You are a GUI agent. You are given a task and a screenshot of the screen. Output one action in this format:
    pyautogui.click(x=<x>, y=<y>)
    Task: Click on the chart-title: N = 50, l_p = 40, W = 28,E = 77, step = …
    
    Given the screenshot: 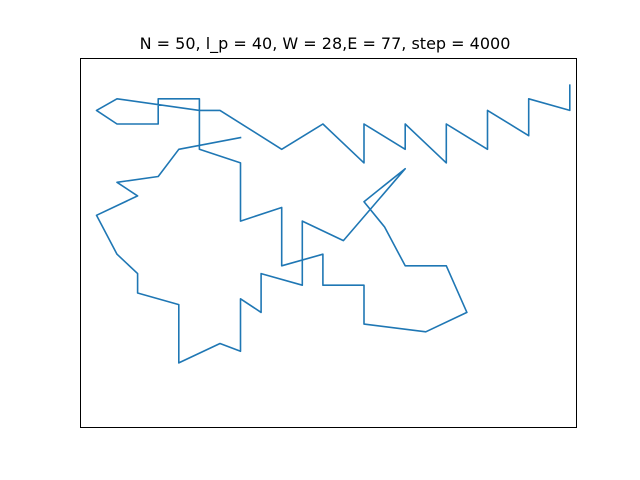 What is the action you would take?
    pyautogui.click(x=325, y=44)
    